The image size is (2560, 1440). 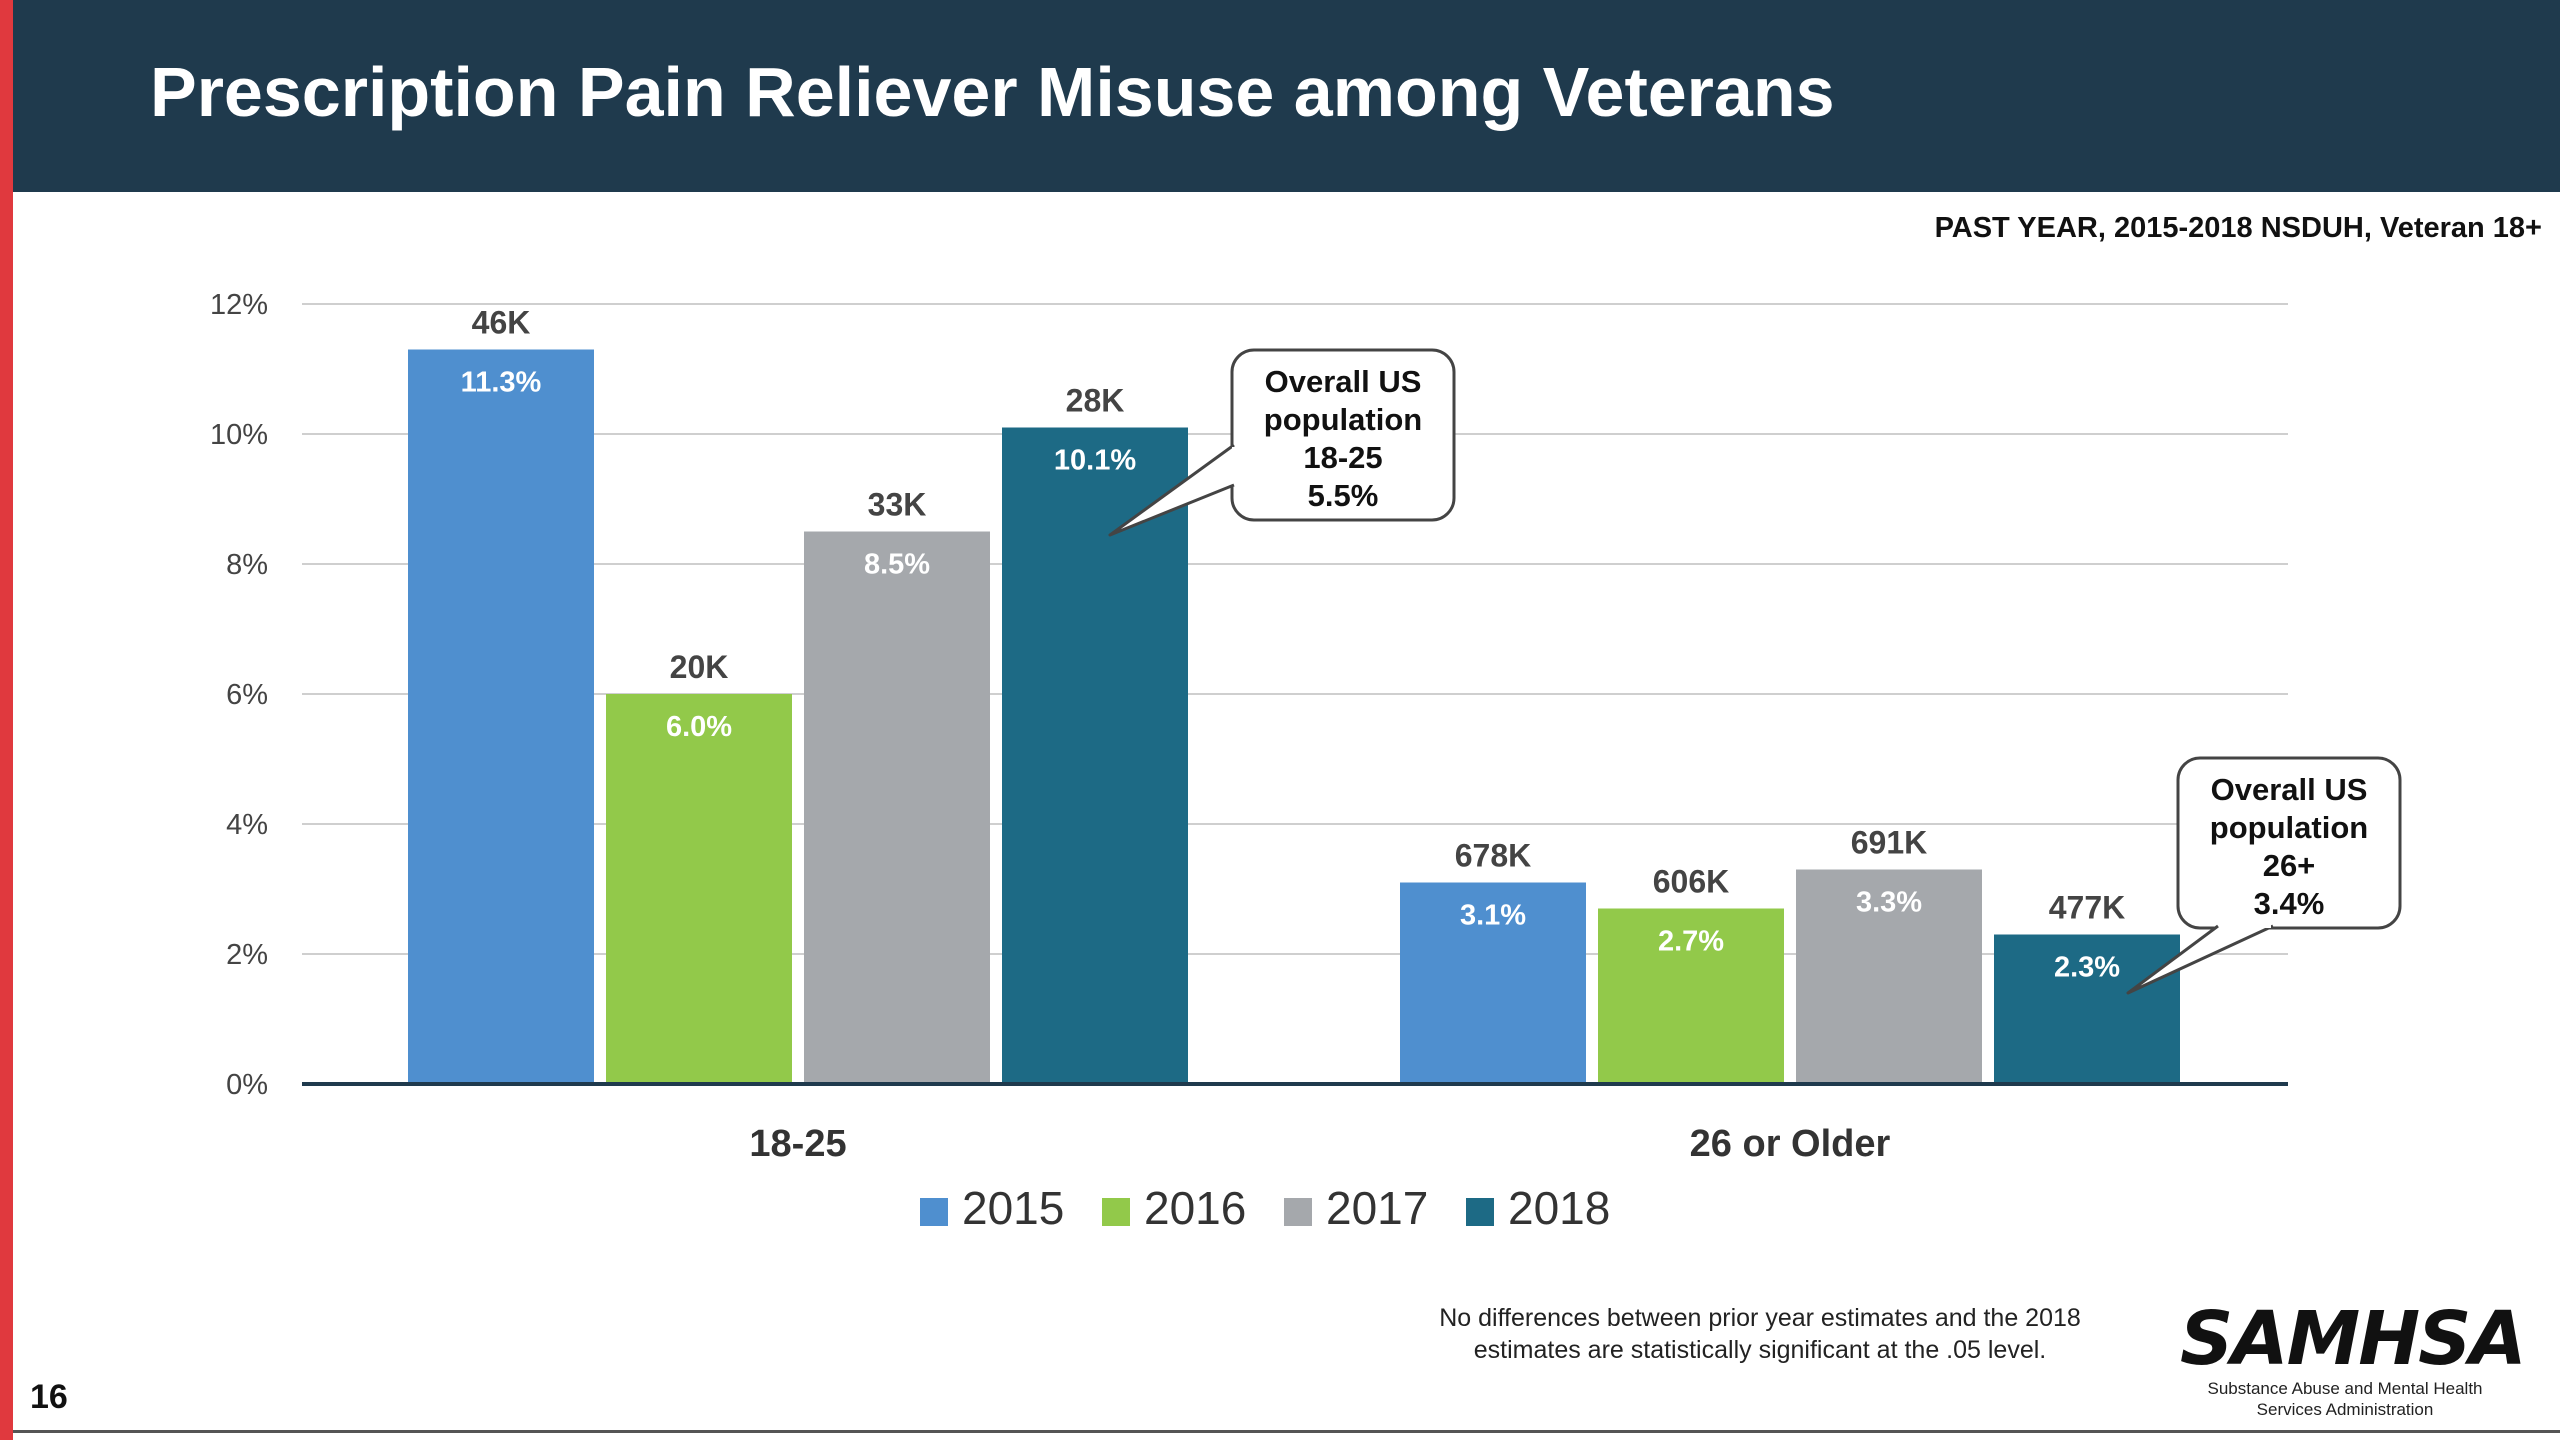 What do you see at coordinates (2345, 1409) in the screenshot?
I see `logo-tagline-line: Services Administration` at bounding box center [2345, 1409].